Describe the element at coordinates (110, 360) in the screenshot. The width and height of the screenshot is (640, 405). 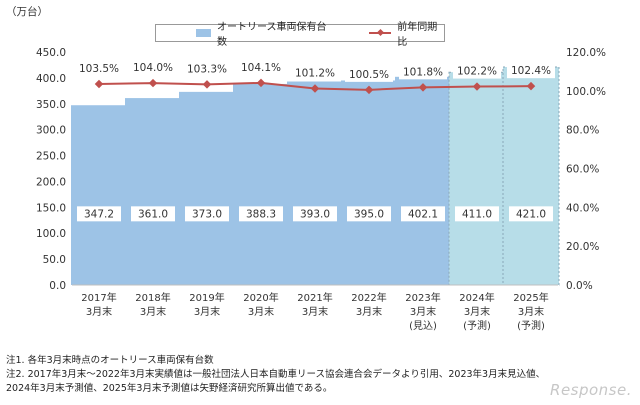
I see `note-1: 注1. 各年3月末時点のオートリース車両保有台数` at that location.